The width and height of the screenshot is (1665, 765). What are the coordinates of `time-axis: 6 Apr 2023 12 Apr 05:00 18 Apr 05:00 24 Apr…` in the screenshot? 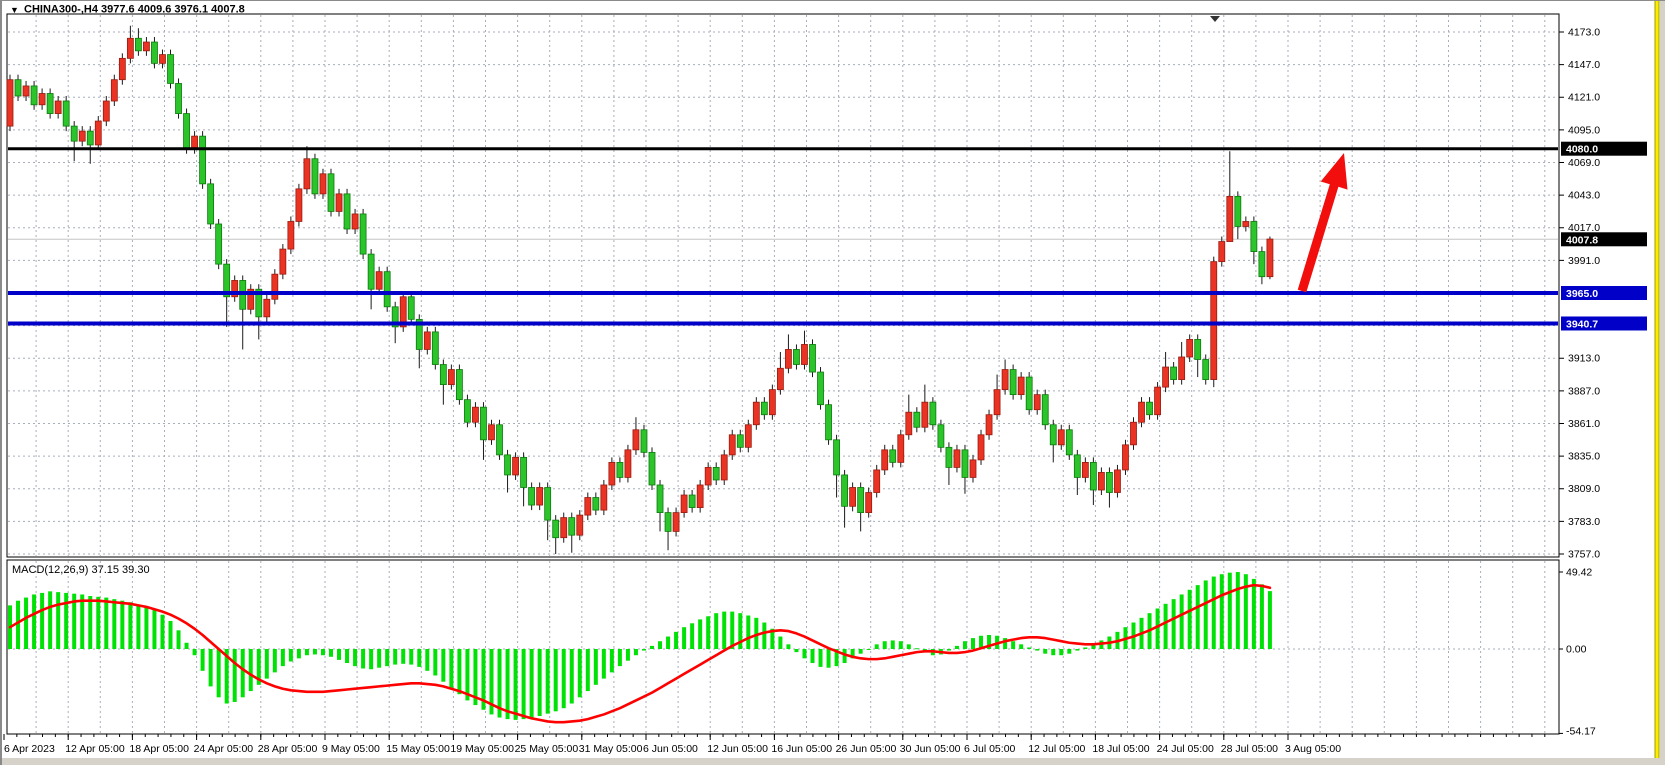 It's located at (774, 744).